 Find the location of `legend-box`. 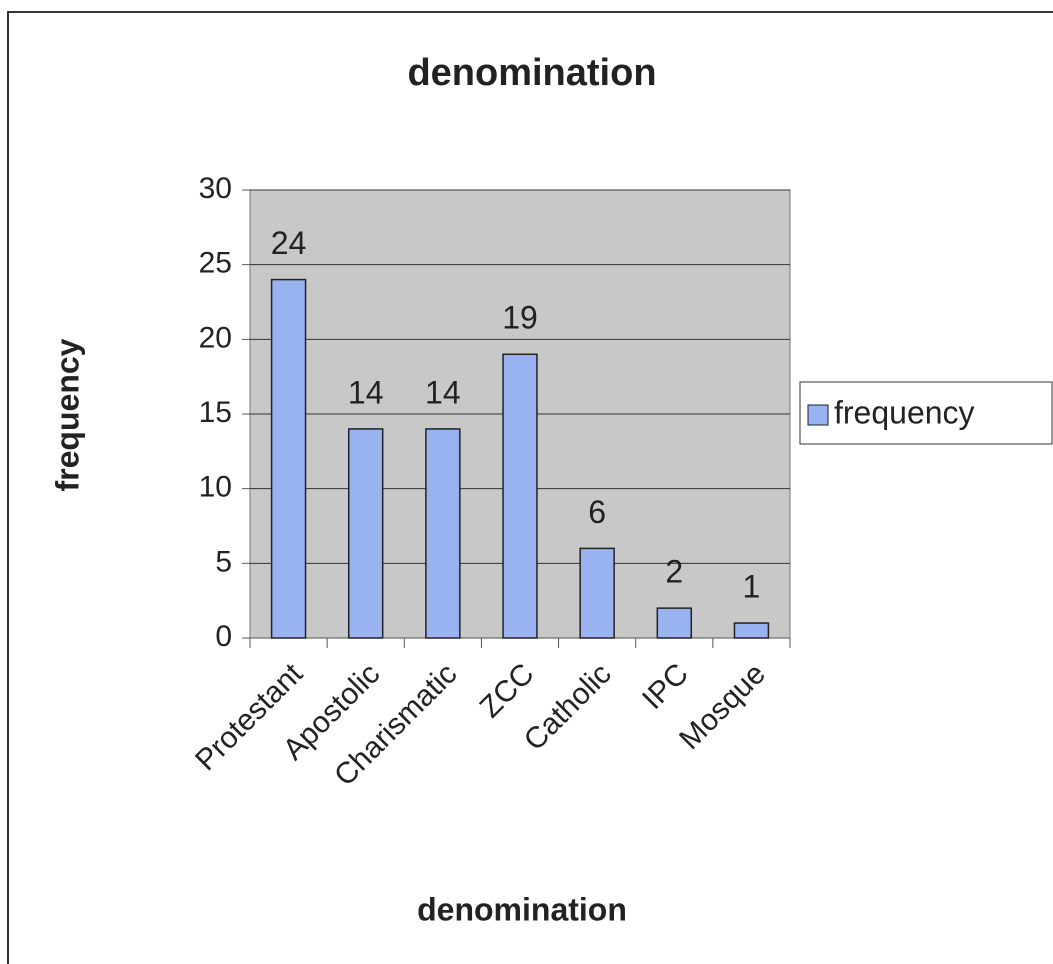

legend-box is located at coordinates (926, 413).